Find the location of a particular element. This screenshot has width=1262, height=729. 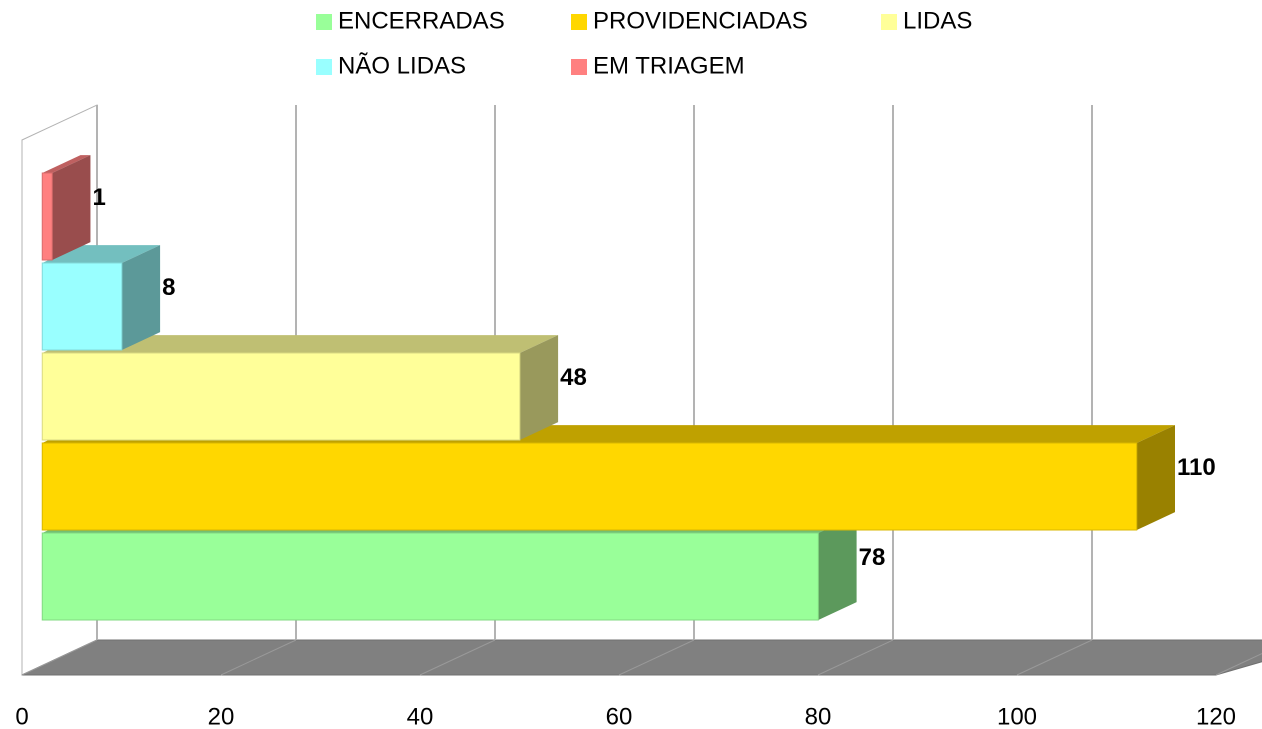

data-label: 110 is located at coordinates (1196, 467).